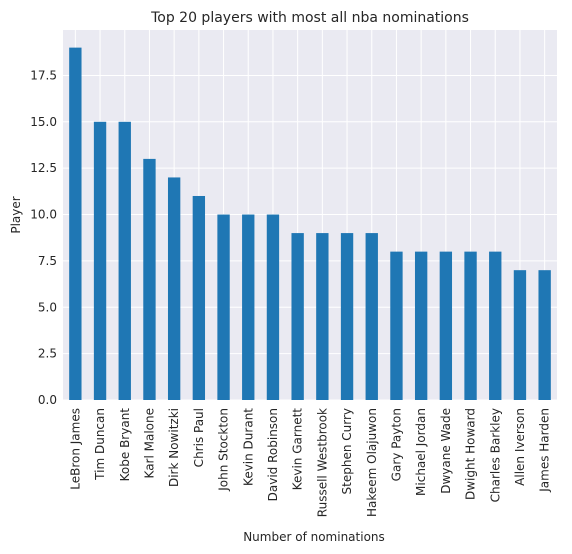 This screenshot has height=554, width=572. Describe the element at coordinates (544, 335) in the screenshot. I see `bar-james-harden` at that location.